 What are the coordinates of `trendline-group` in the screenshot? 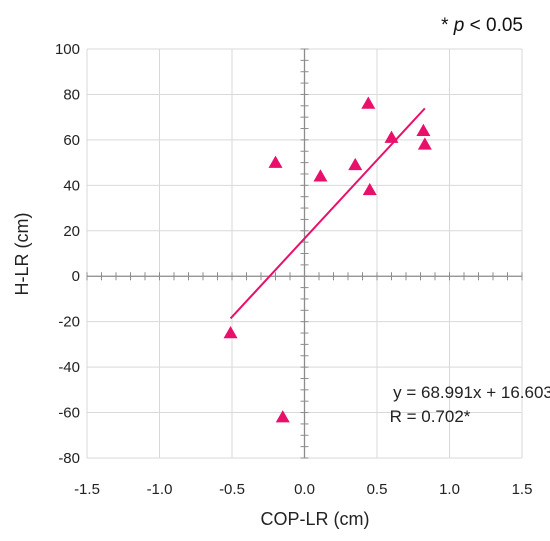 It's located at (327, 213).